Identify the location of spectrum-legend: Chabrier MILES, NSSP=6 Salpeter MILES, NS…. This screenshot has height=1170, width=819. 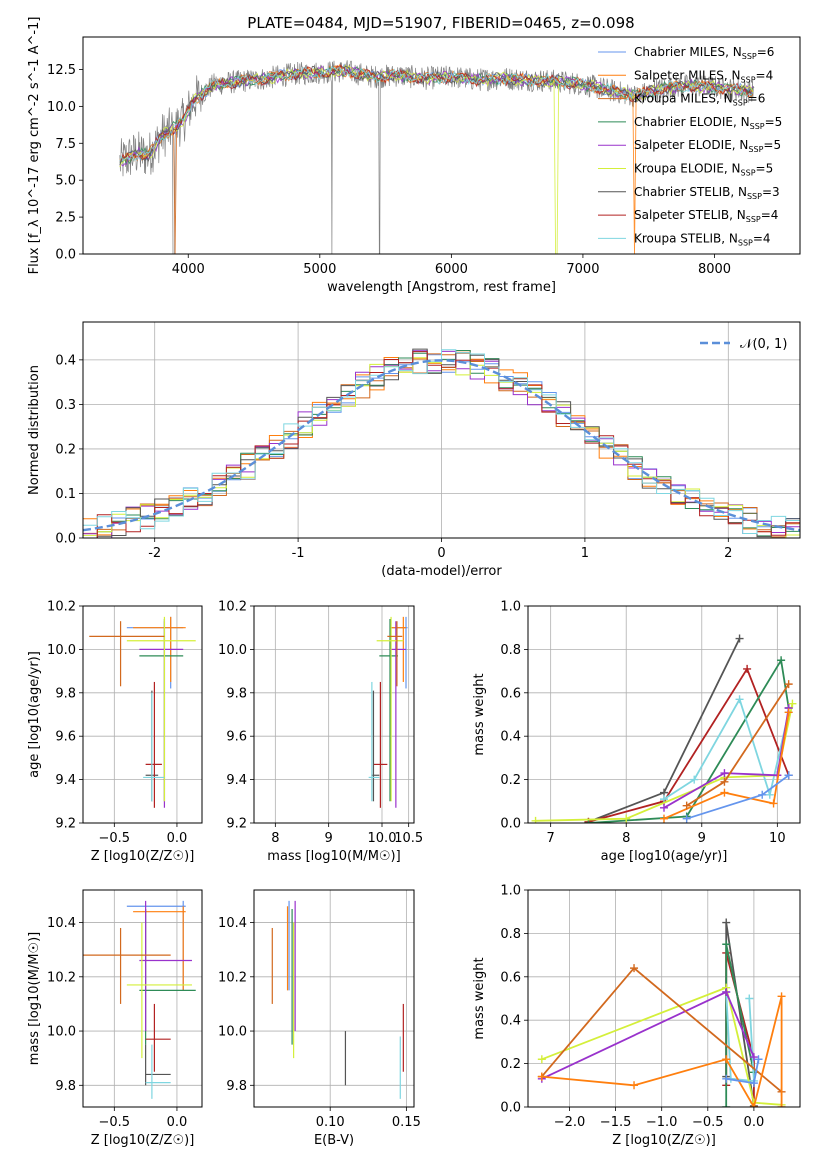
(690, 146).